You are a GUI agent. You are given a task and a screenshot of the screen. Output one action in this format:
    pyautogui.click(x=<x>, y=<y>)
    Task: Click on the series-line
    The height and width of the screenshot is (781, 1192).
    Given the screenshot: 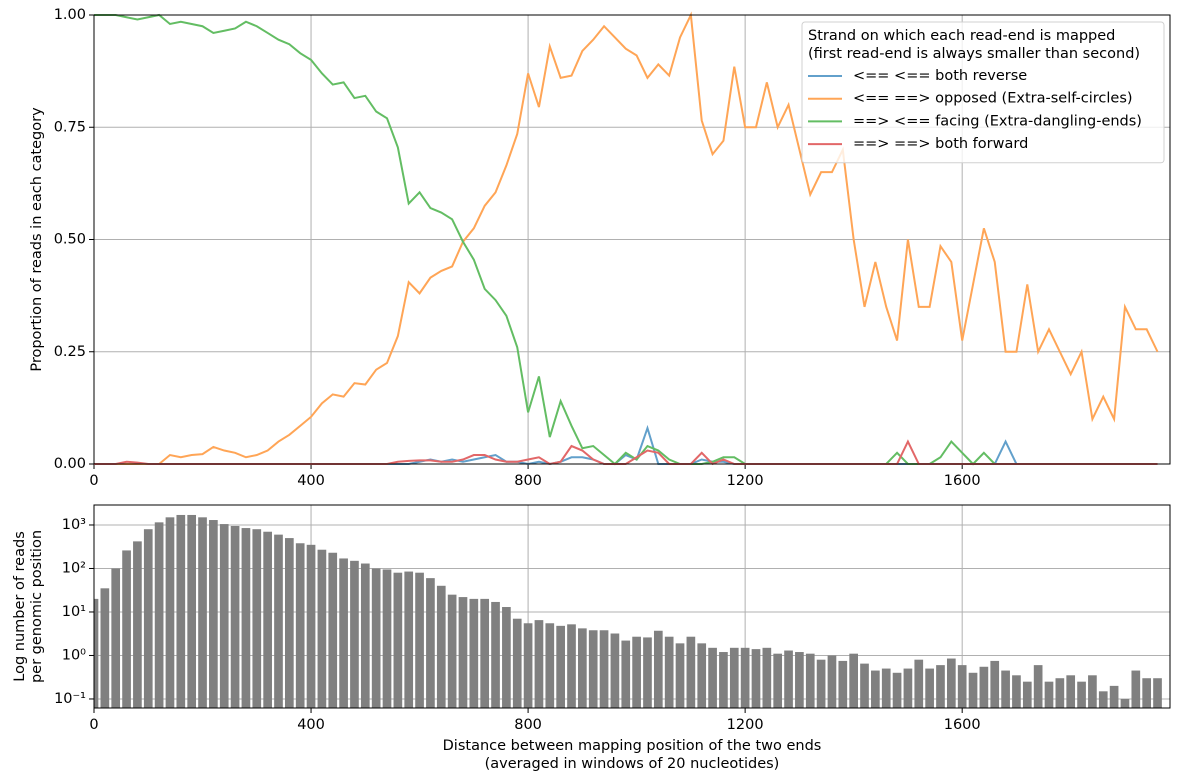 What is the action you would take?
    pyautogui.click(x=626, y=445)
    